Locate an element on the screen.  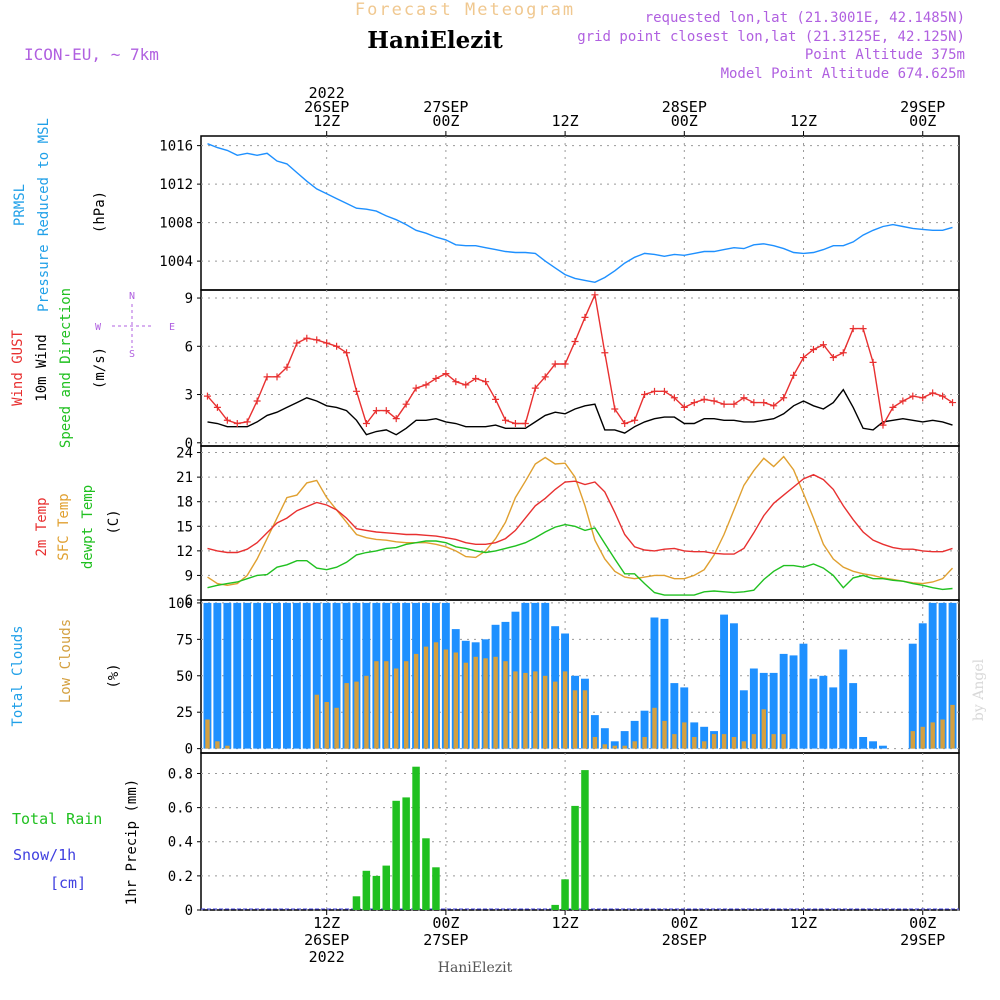
y-tick-label: 6 is located at coordinates (189, 601).